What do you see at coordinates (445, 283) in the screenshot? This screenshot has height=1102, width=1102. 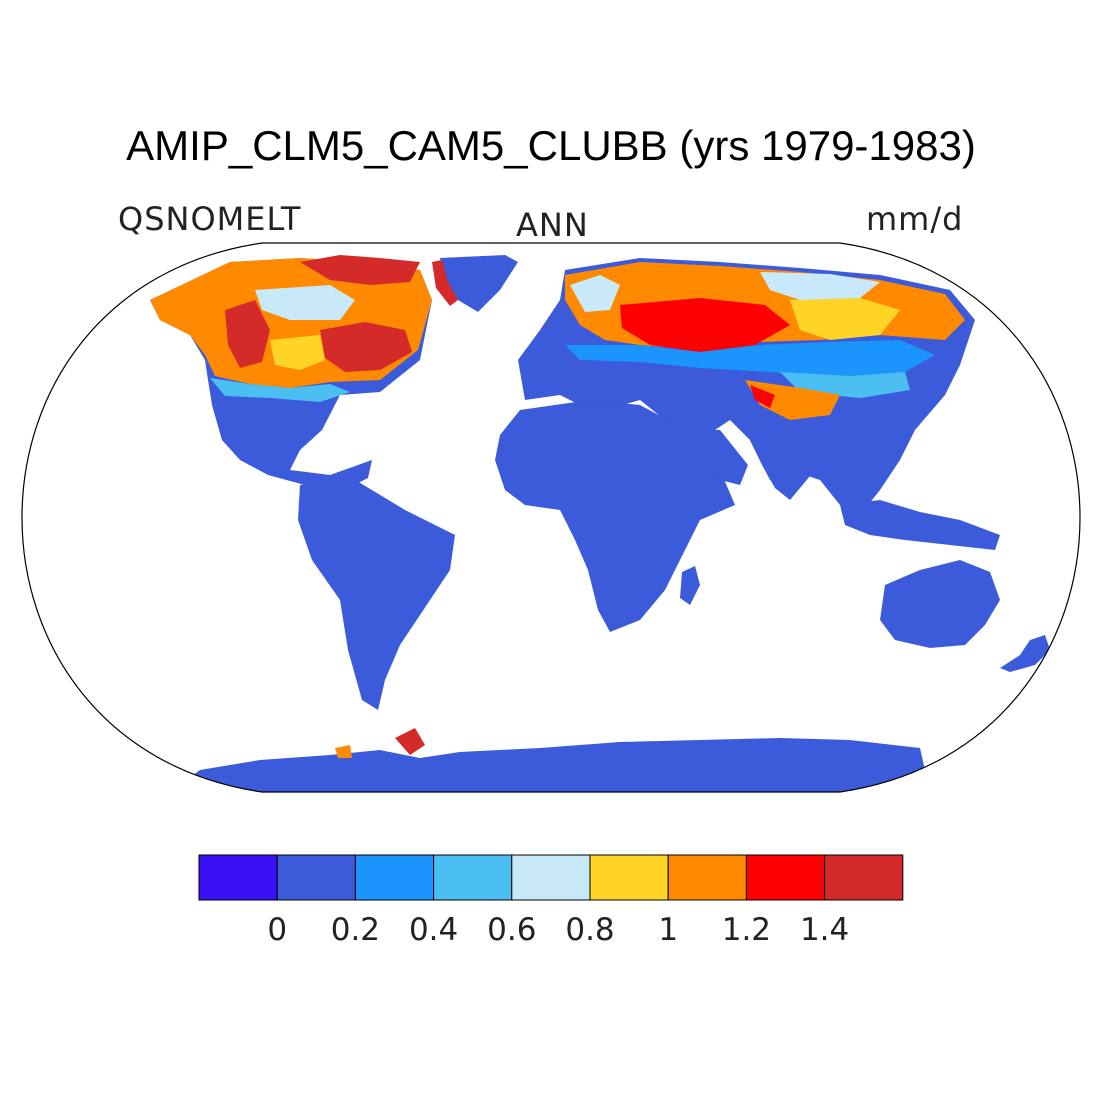 I see `greenland-edge-red` at bounding box center [445, 283].